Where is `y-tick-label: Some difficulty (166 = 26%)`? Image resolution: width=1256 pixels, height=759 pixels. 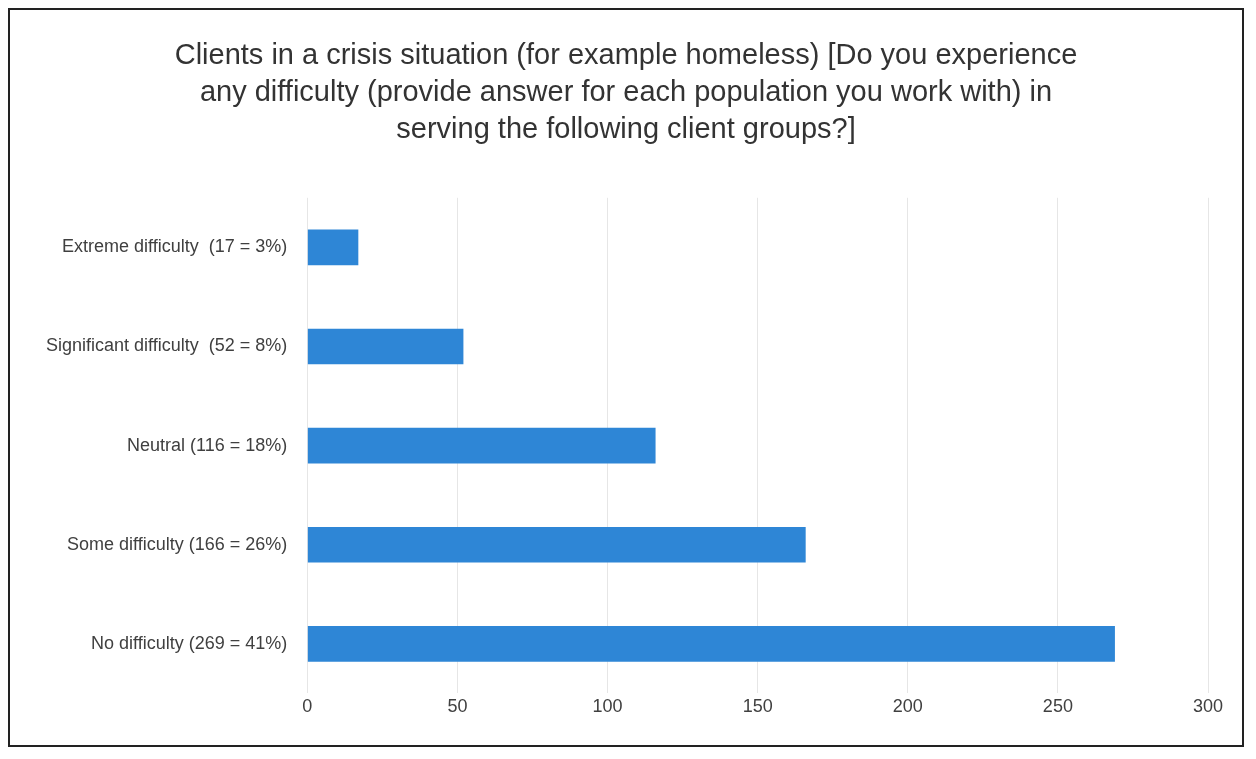 y-tick-label: Some difficulty (166 = 26%) is located at coordinates (177, 543).